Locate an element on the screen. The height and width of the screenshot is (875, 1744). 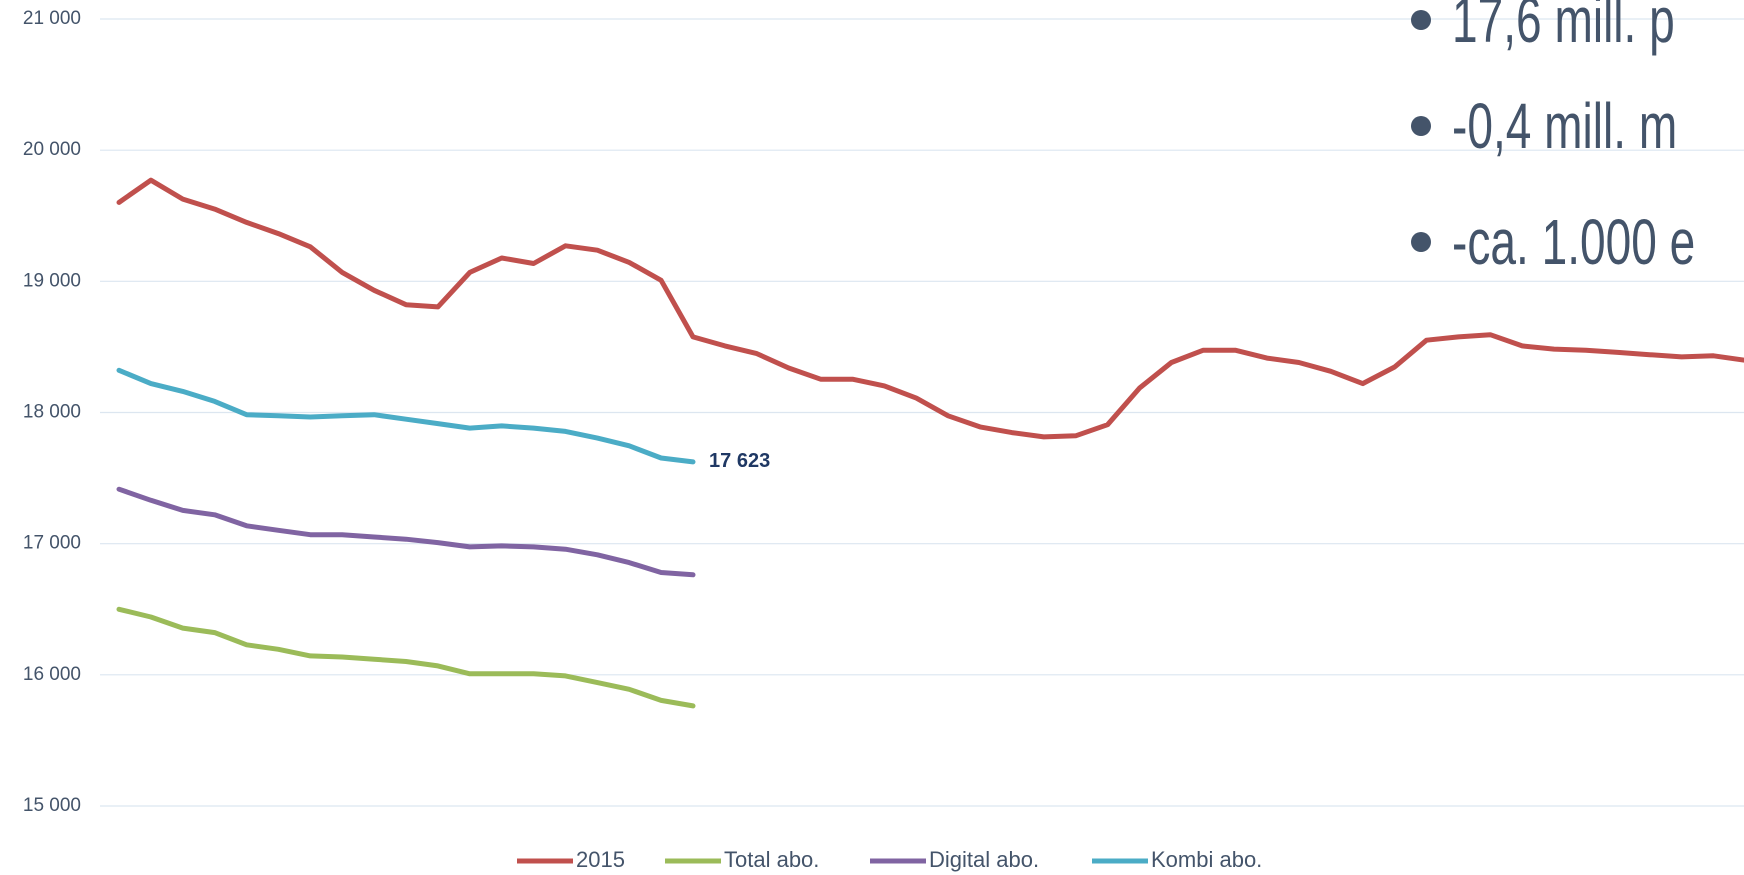
bullet-group: -ca. 1.000 e is located at coordinates (1573, 242).